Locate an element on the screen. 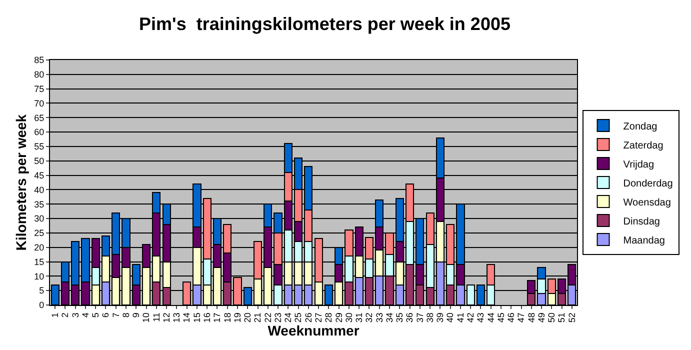  x-tick-label: 20 is located at coordinates (247, 317).